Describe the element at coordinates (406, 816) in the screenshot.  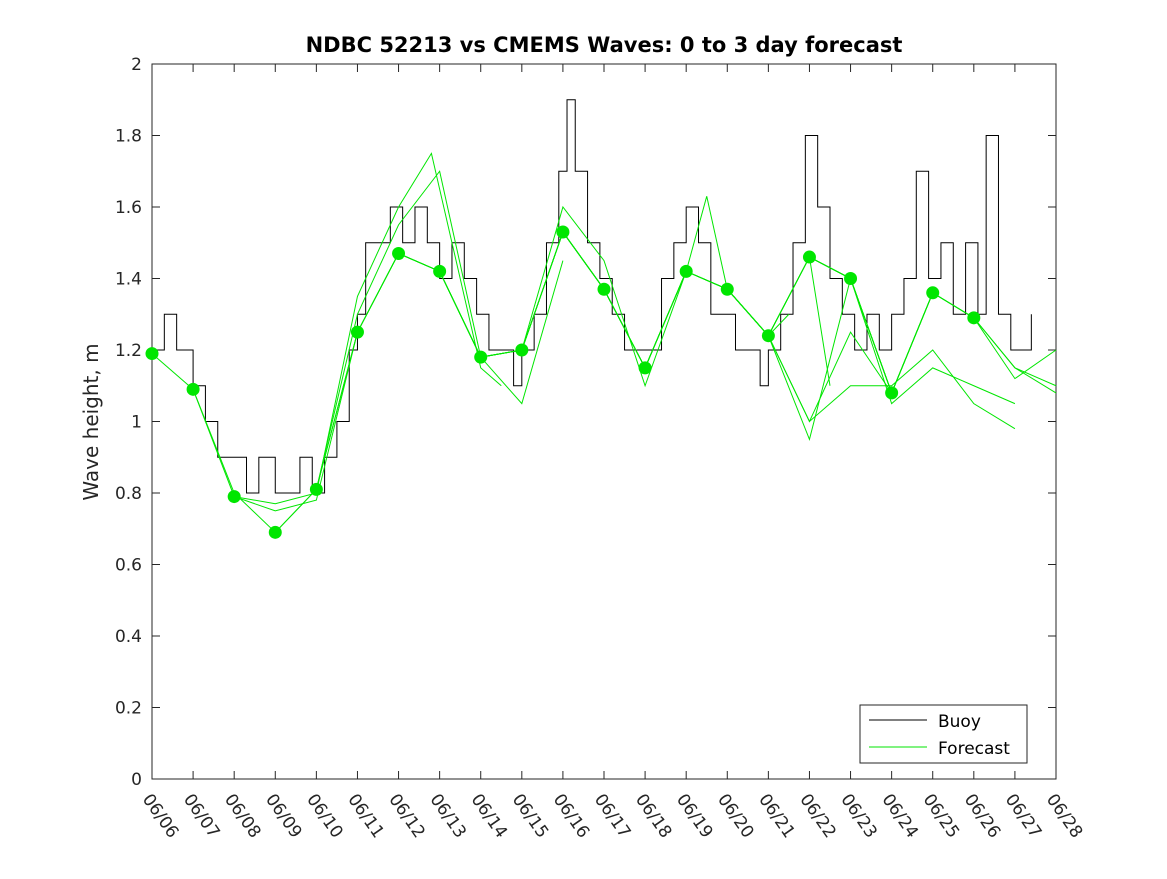
I see `x-tick-label: 06/12` at that location.